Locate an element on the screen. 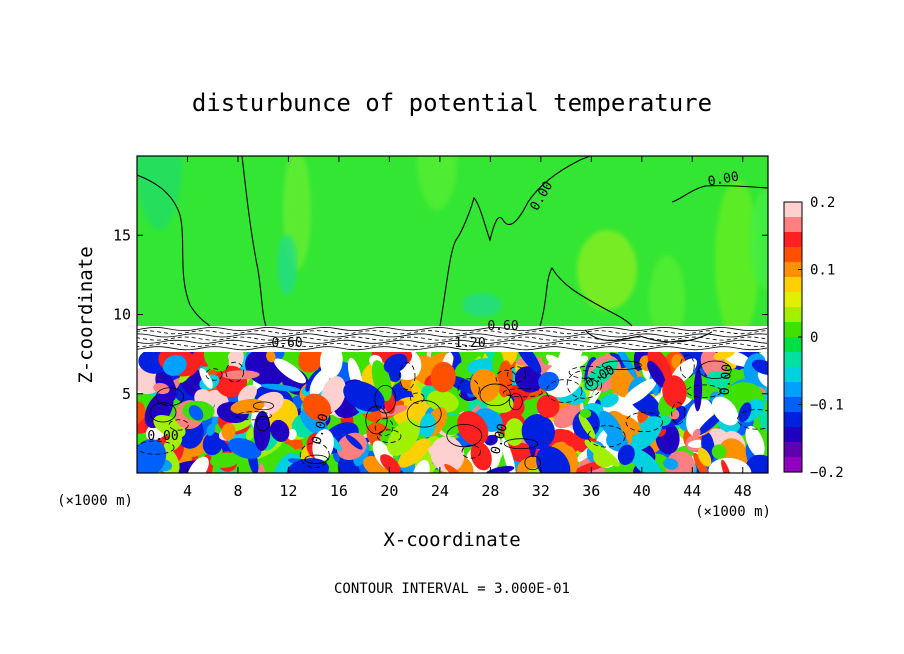 The height and width of the screenshot is (654, 904). contour-interval-note: CONTOUR INTERVAL = 3.000E-01 is located at coordinates (452, 589).